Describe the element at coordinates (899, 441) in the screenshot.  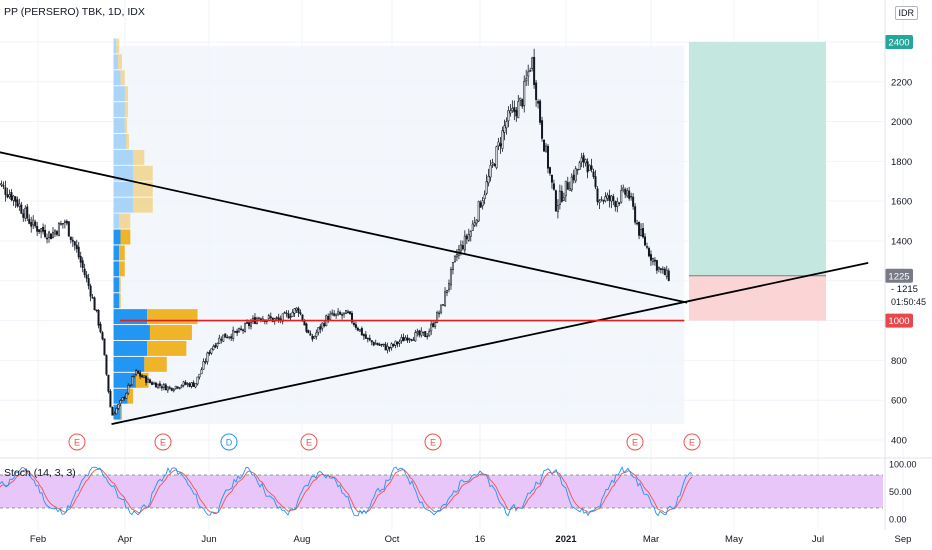
I see `y-tick-label: 400` at that location.